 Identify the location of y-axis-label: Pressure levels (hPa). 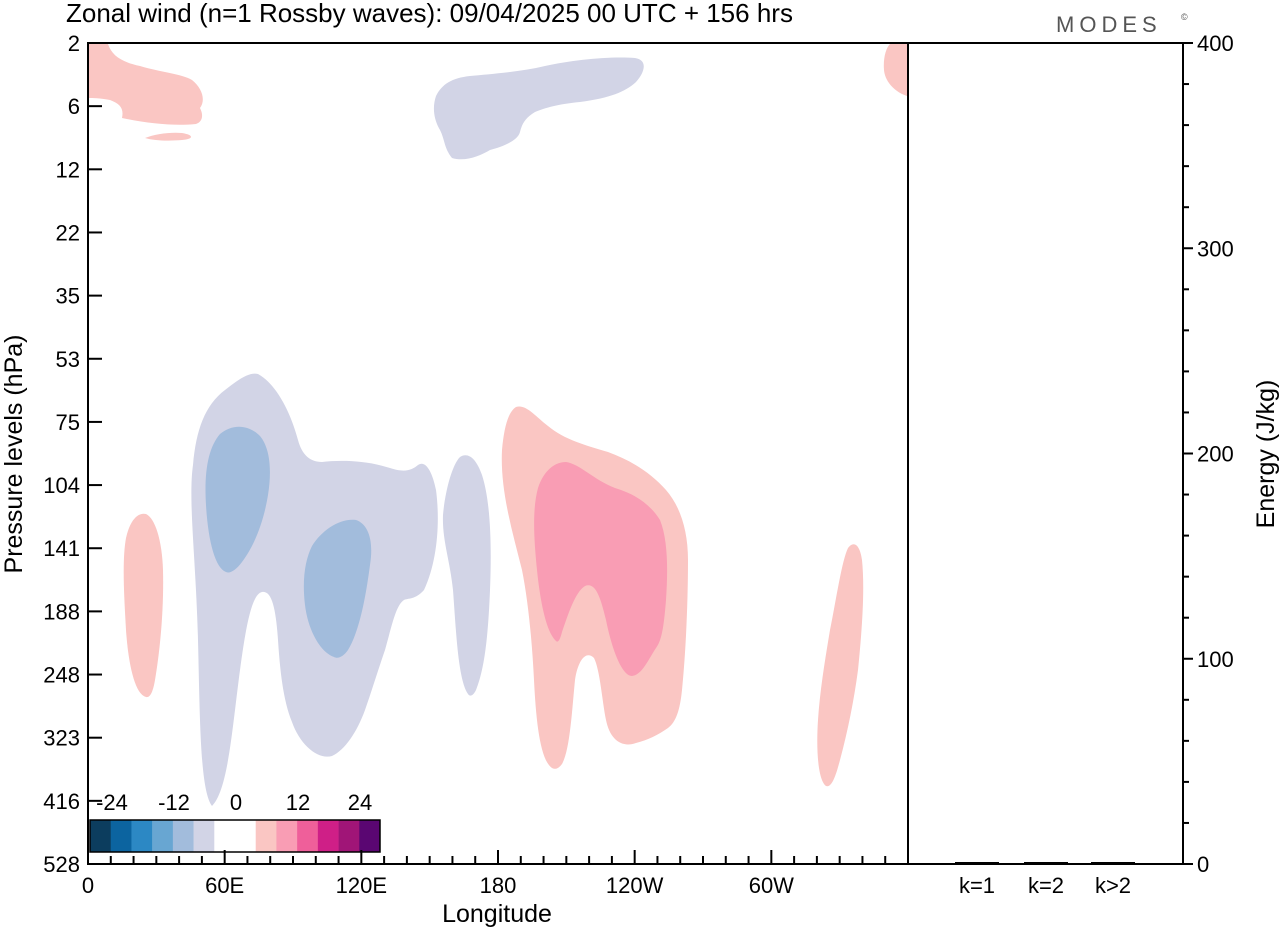
(14, 454).